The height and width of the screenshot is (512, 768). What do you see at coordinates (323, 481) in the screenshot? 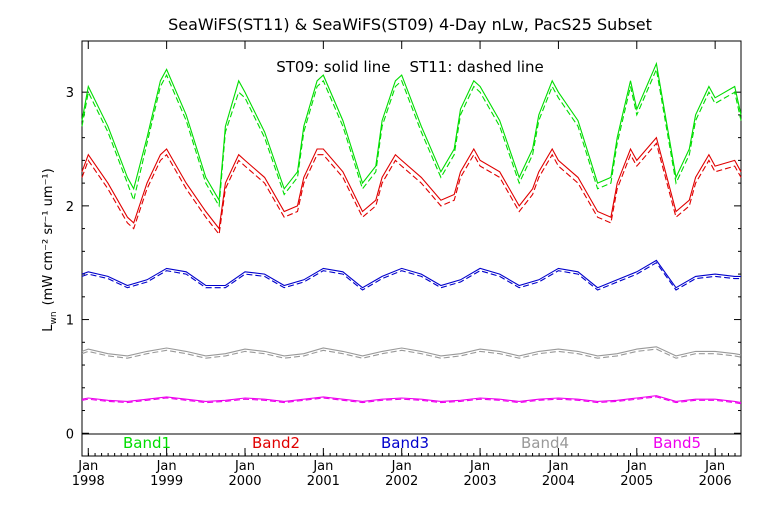
I see `x-tick-year: 2001` at bounding box center [323, 481].